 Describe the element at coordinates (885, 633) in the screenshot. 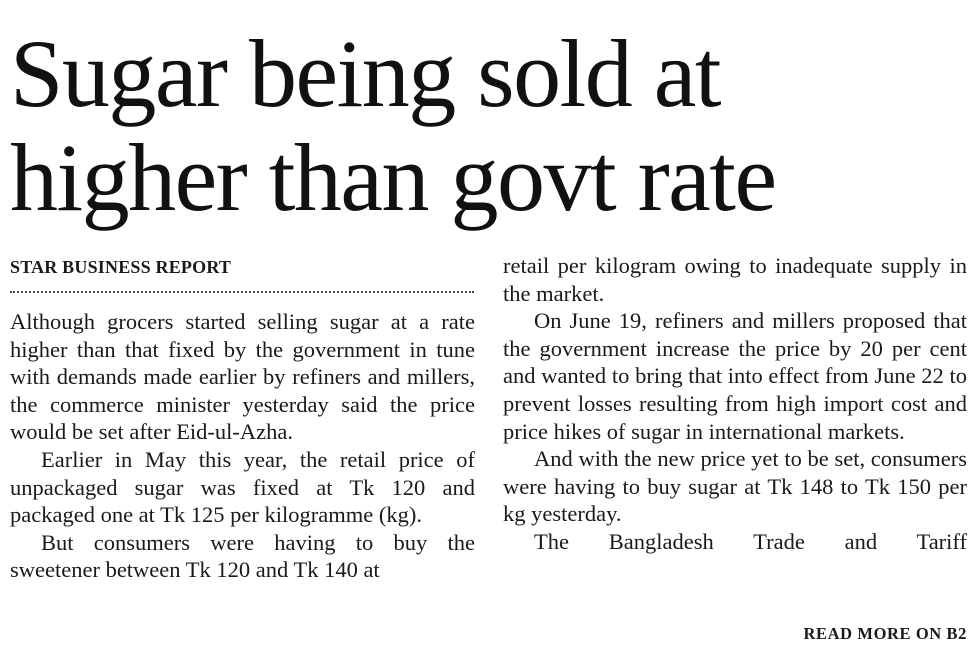

I see `read-more-link: READ MORE ON B2` at that location.